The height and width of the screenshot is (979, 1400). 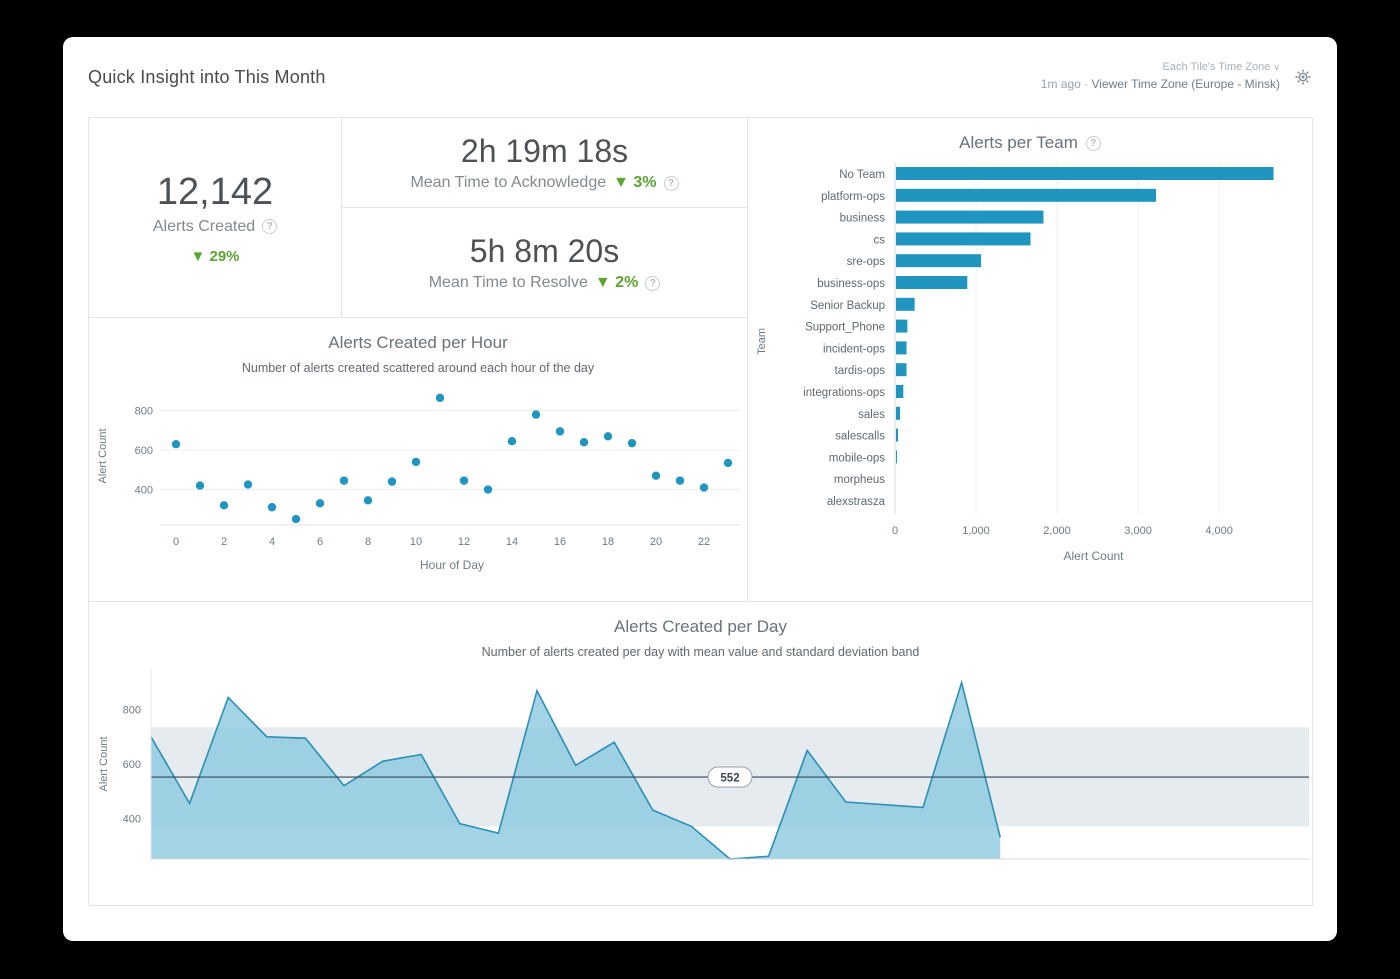 I want to click on team-chart-title: Alerts per Team, so click(x=1018, y=142).